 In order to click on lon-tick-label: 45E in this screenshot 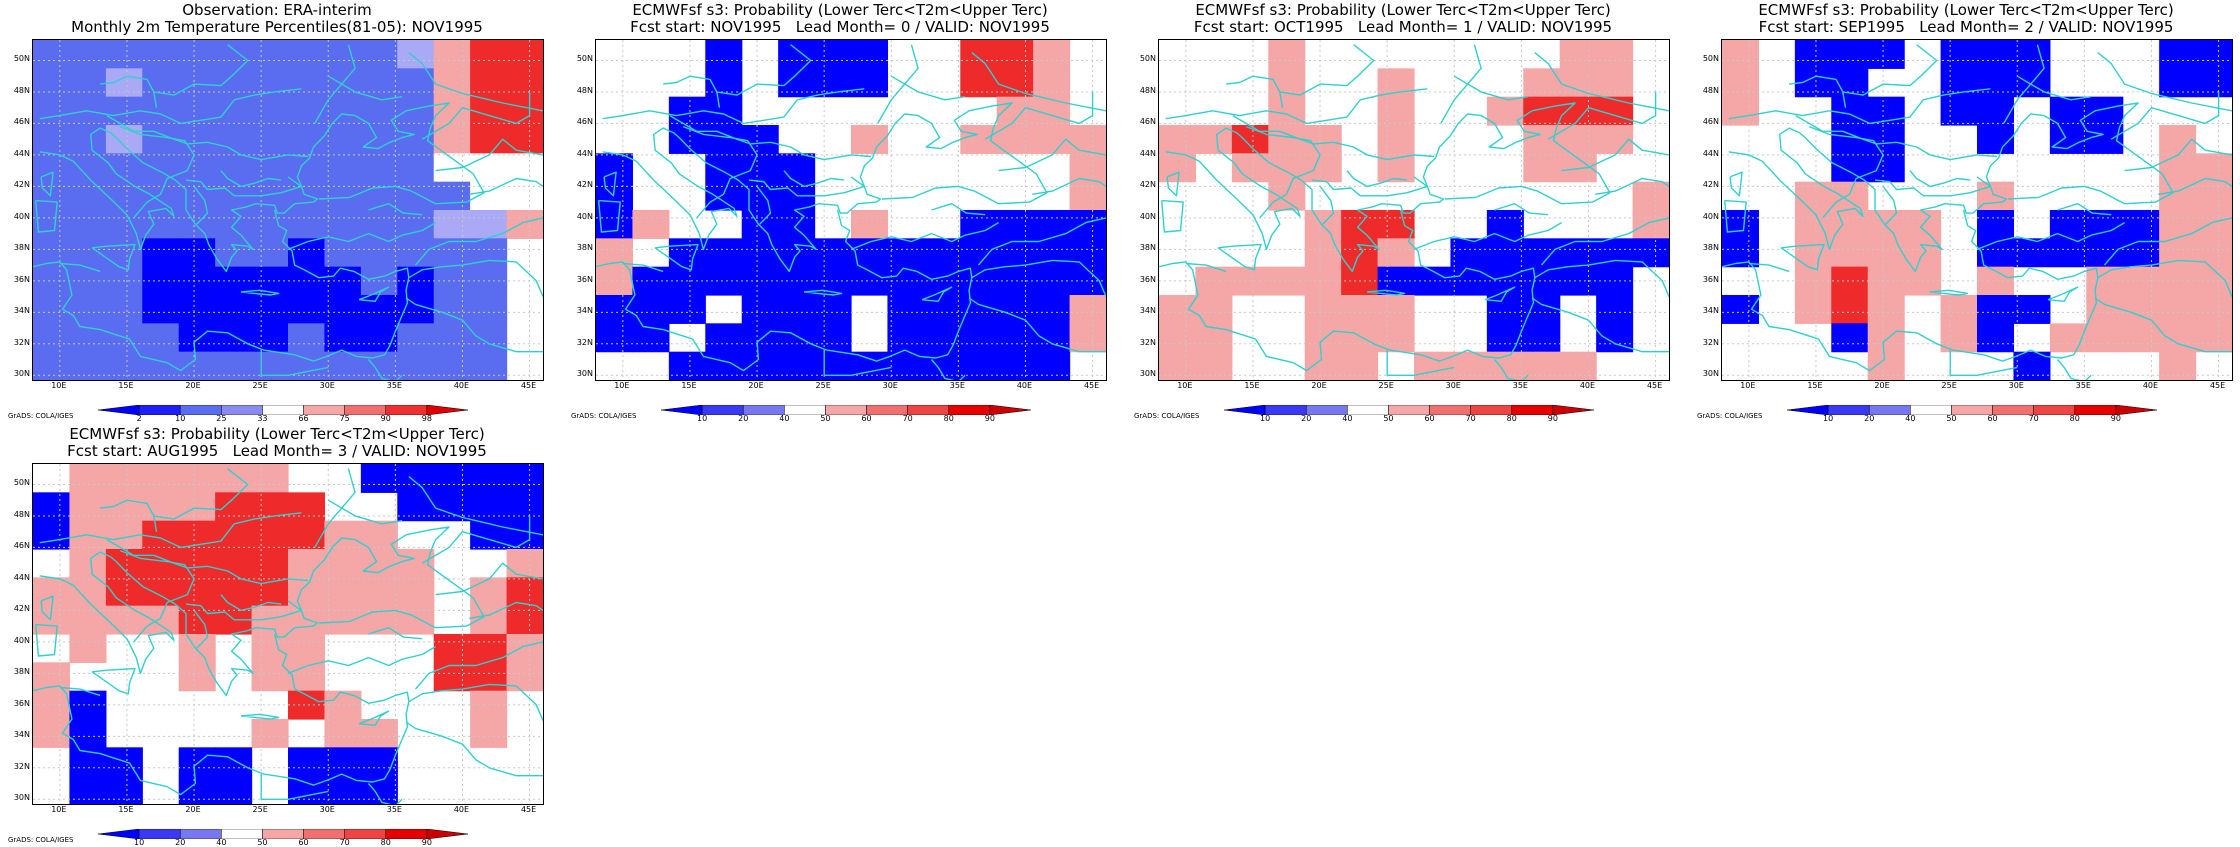, I will do `click(528, 385)`.